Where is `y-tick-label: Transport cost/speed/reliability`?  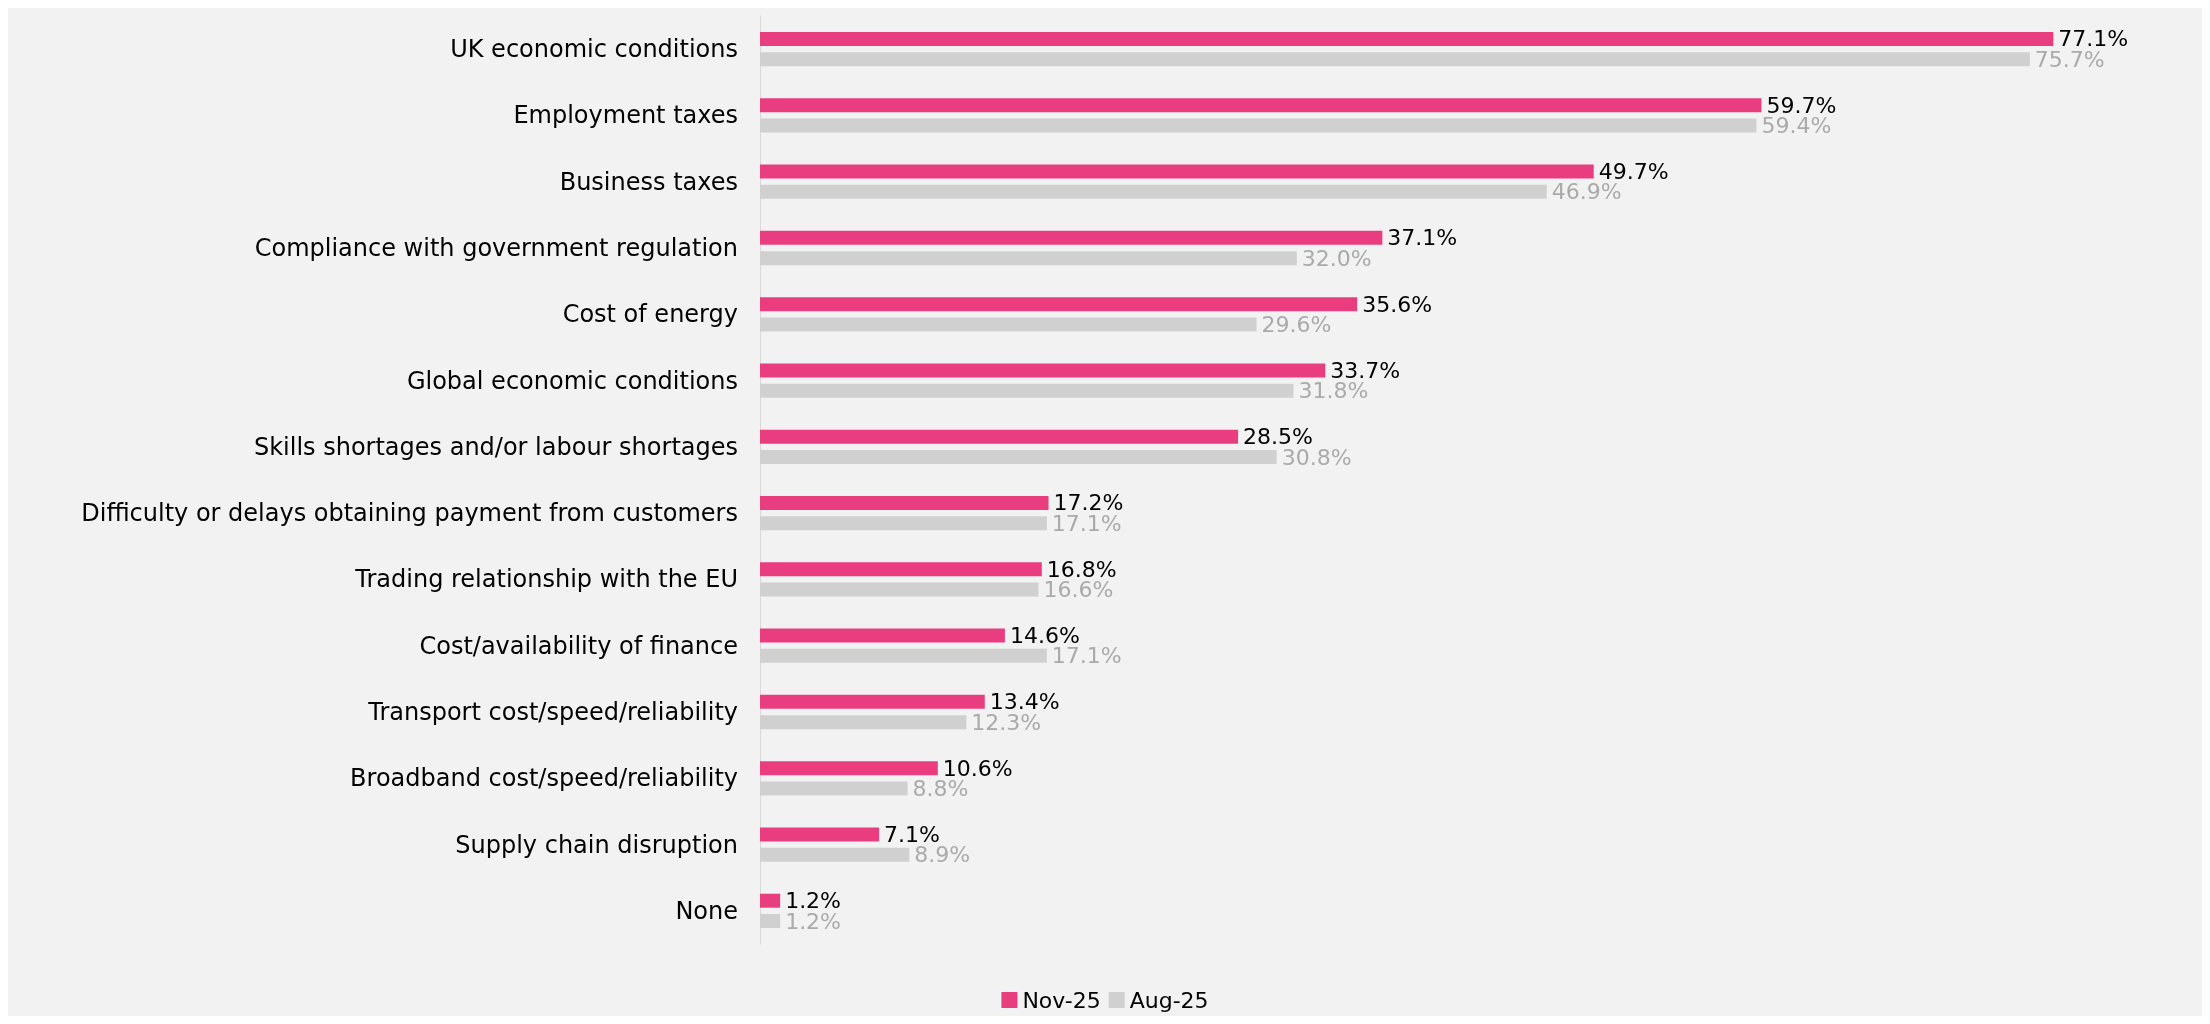
y-tick-label: Transport cost/speed/reliability is located at coordinates (552, 712).